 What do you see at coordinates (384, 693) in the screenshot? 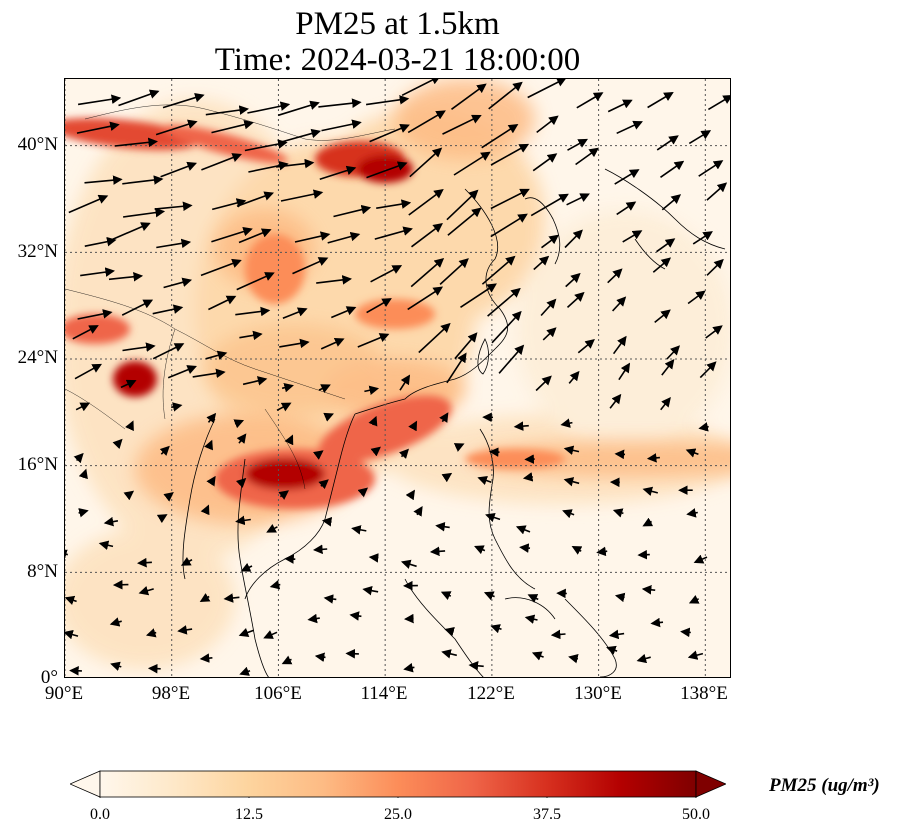
I see `lon-tick-label: 114°E` at bounding box center [384, 693].